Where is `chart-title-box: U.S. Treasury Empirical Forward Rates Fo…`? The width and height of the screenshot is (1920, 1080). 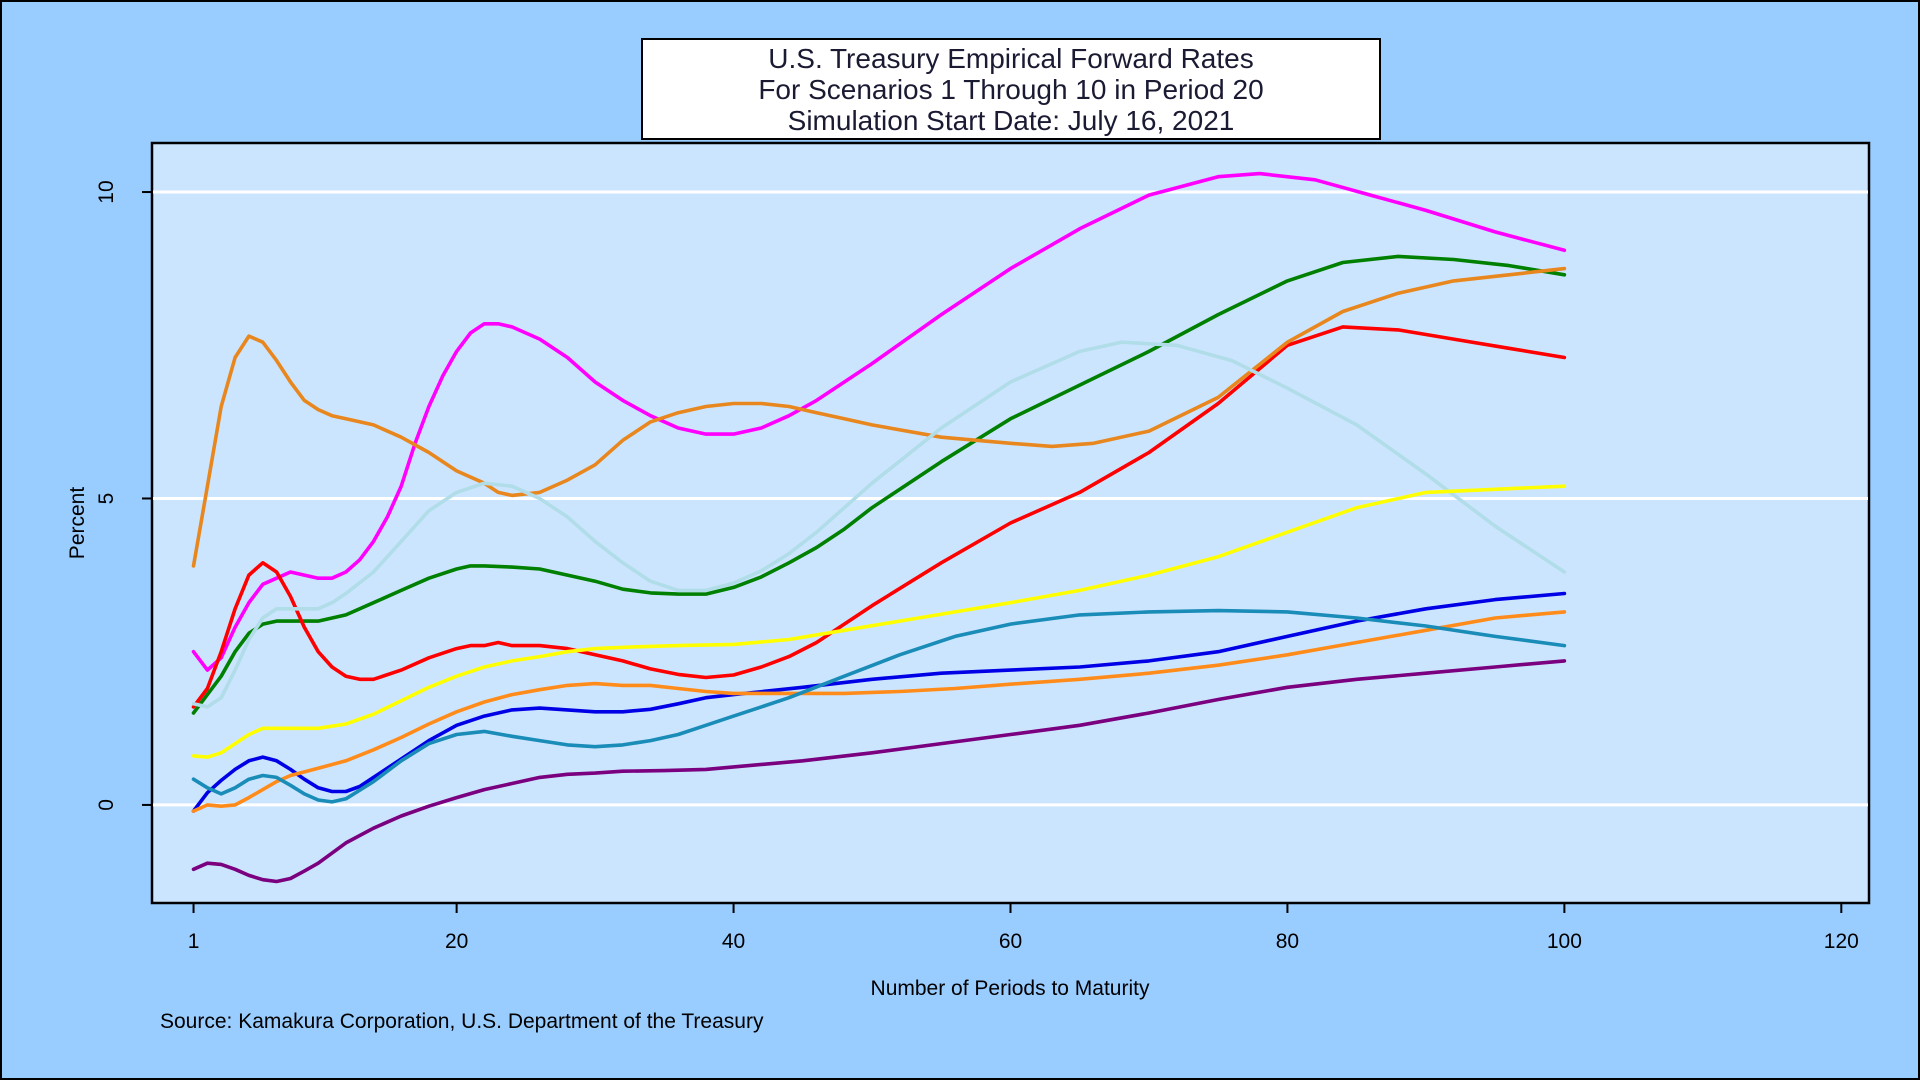
chart-title-box: U.S. Treasury Empirical Forward Rates Fo… is located at coordinates (1011, 89).